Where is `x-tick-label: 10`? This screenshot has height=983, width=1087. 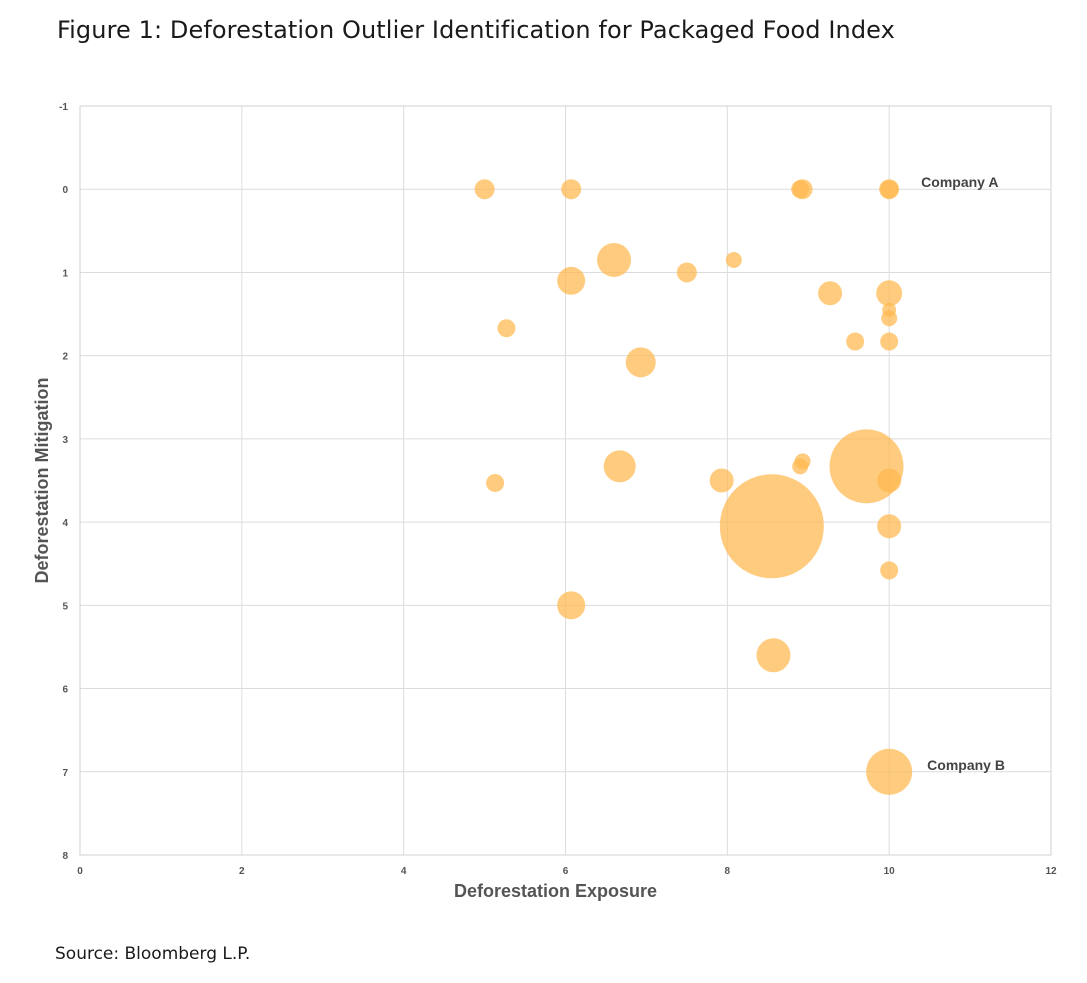
x-tick-label: 10 is located at coordinates (890, 871).